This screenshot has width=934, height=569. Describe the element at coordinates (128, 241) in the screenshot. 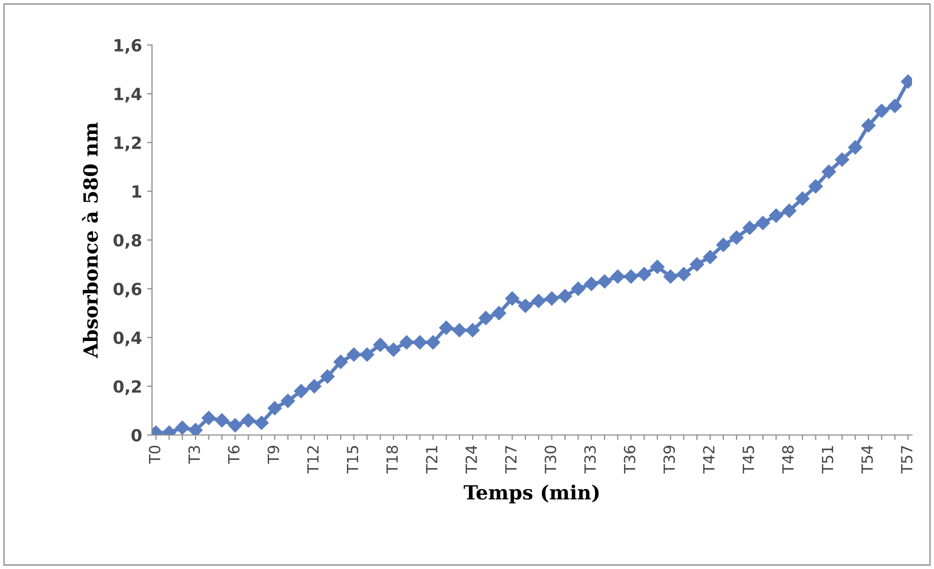

I see `y-tick-label: 0,8` at that location.